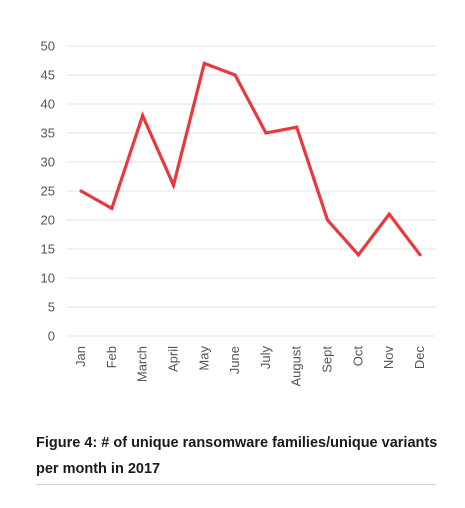 The height and width of the screenshot is (508, 465). I want to click on y-tick-label: 0, so click(51, 336).